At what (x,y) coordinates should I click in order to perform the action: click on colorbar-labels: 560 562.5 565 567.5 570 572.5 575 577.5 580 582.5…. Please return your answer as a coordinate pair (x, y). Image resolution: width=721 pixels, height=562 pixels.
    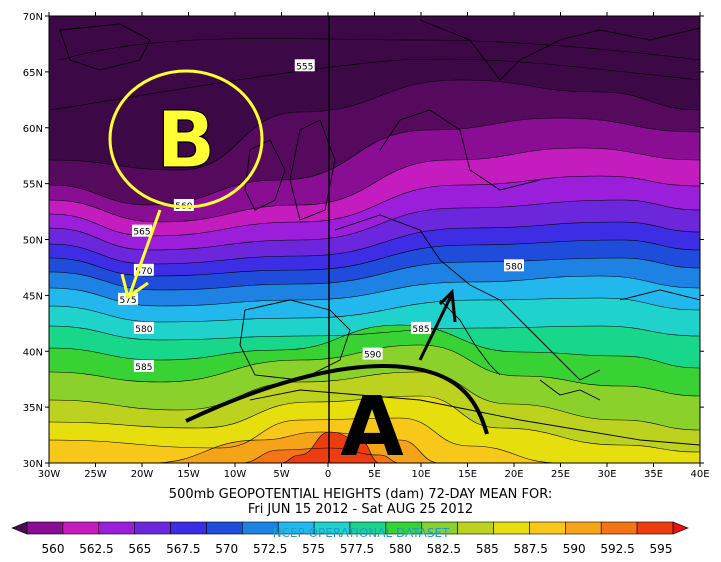
    Looking at the image, I should click on (357, 549).